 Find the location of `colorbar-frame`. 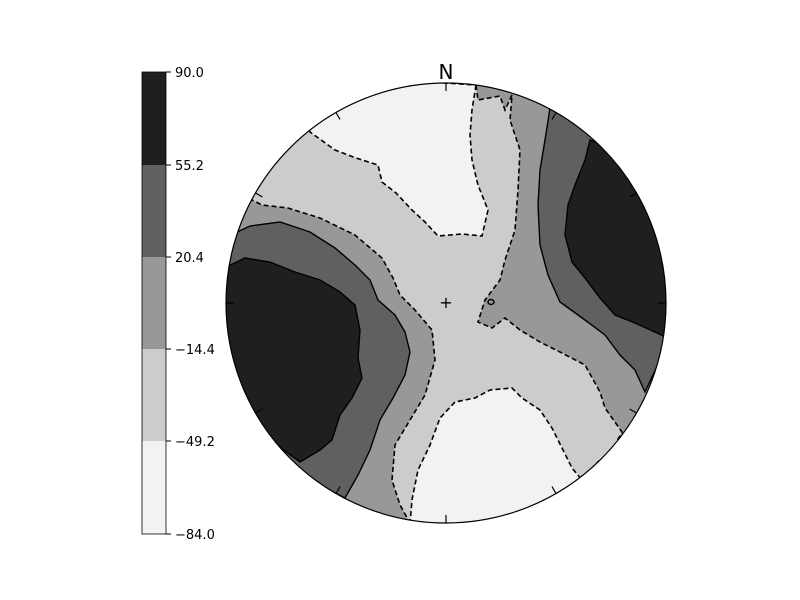

colorbar-frame is located at coordinates (154, 303).